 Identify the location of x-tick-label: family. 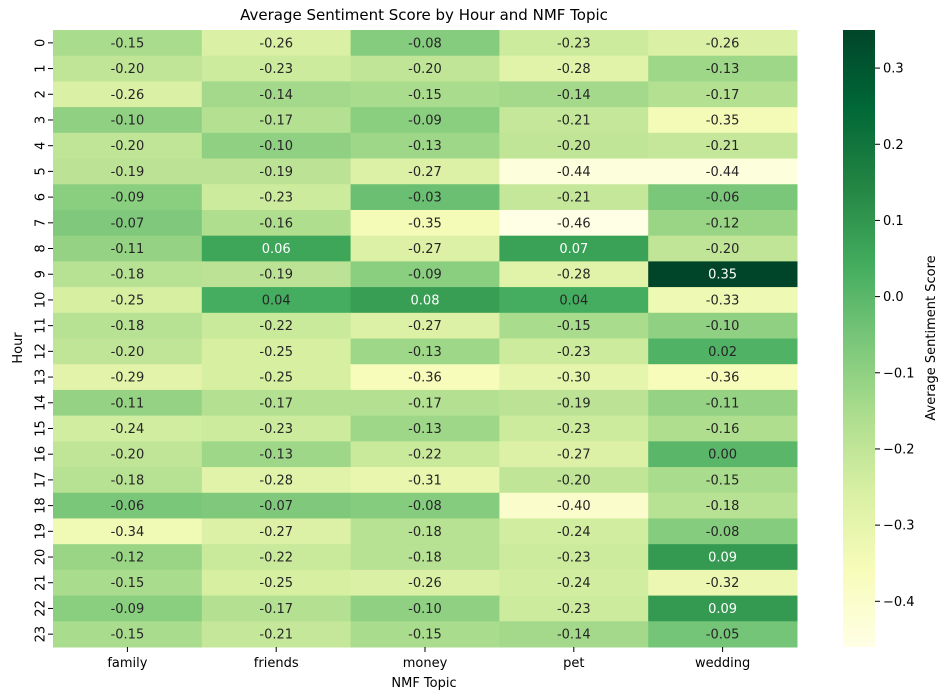
(127, 663).